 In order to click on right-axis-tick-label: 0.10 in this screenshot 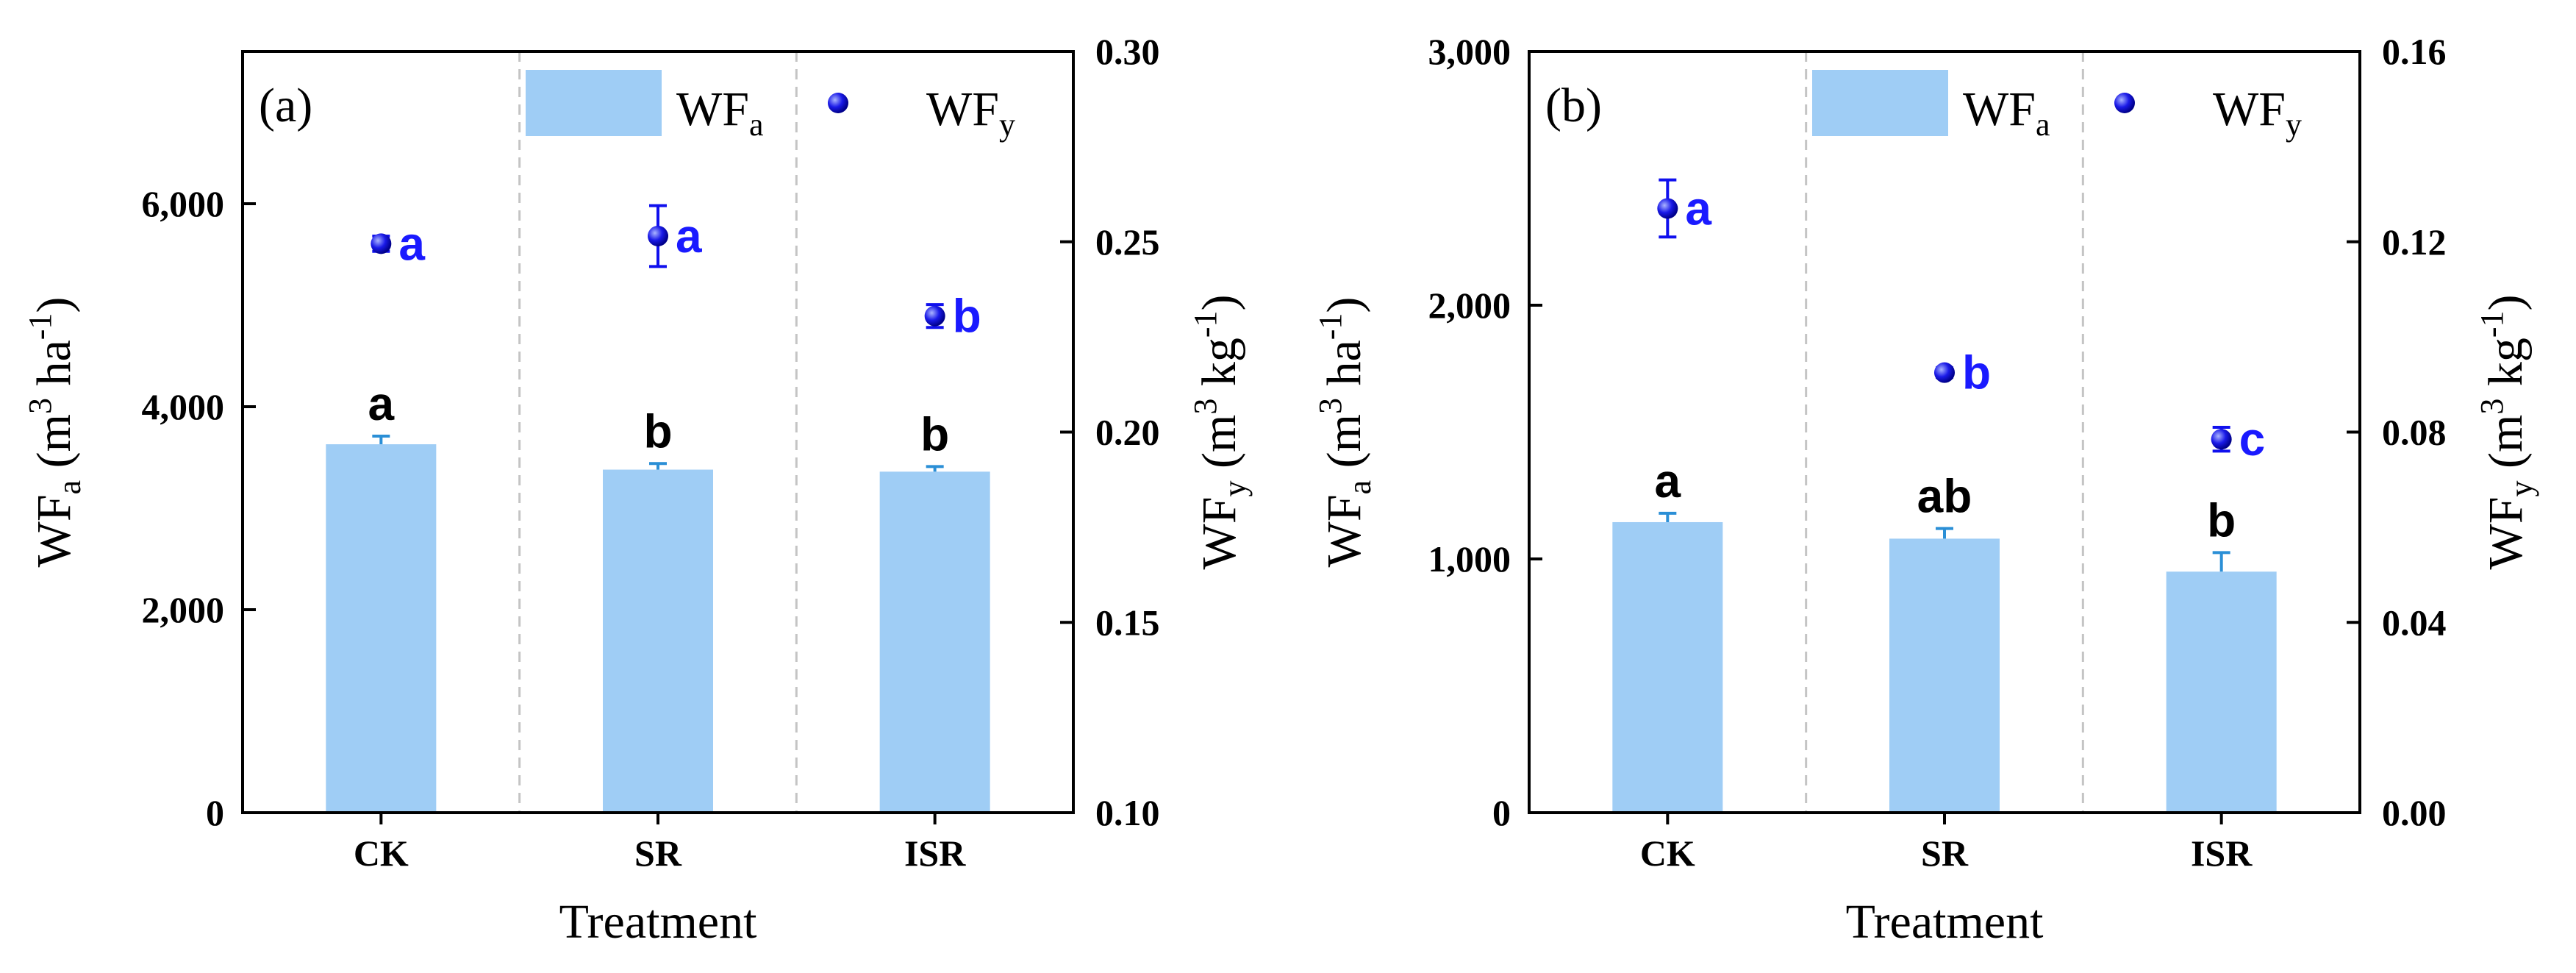, I will do `click(1127, 813)`.